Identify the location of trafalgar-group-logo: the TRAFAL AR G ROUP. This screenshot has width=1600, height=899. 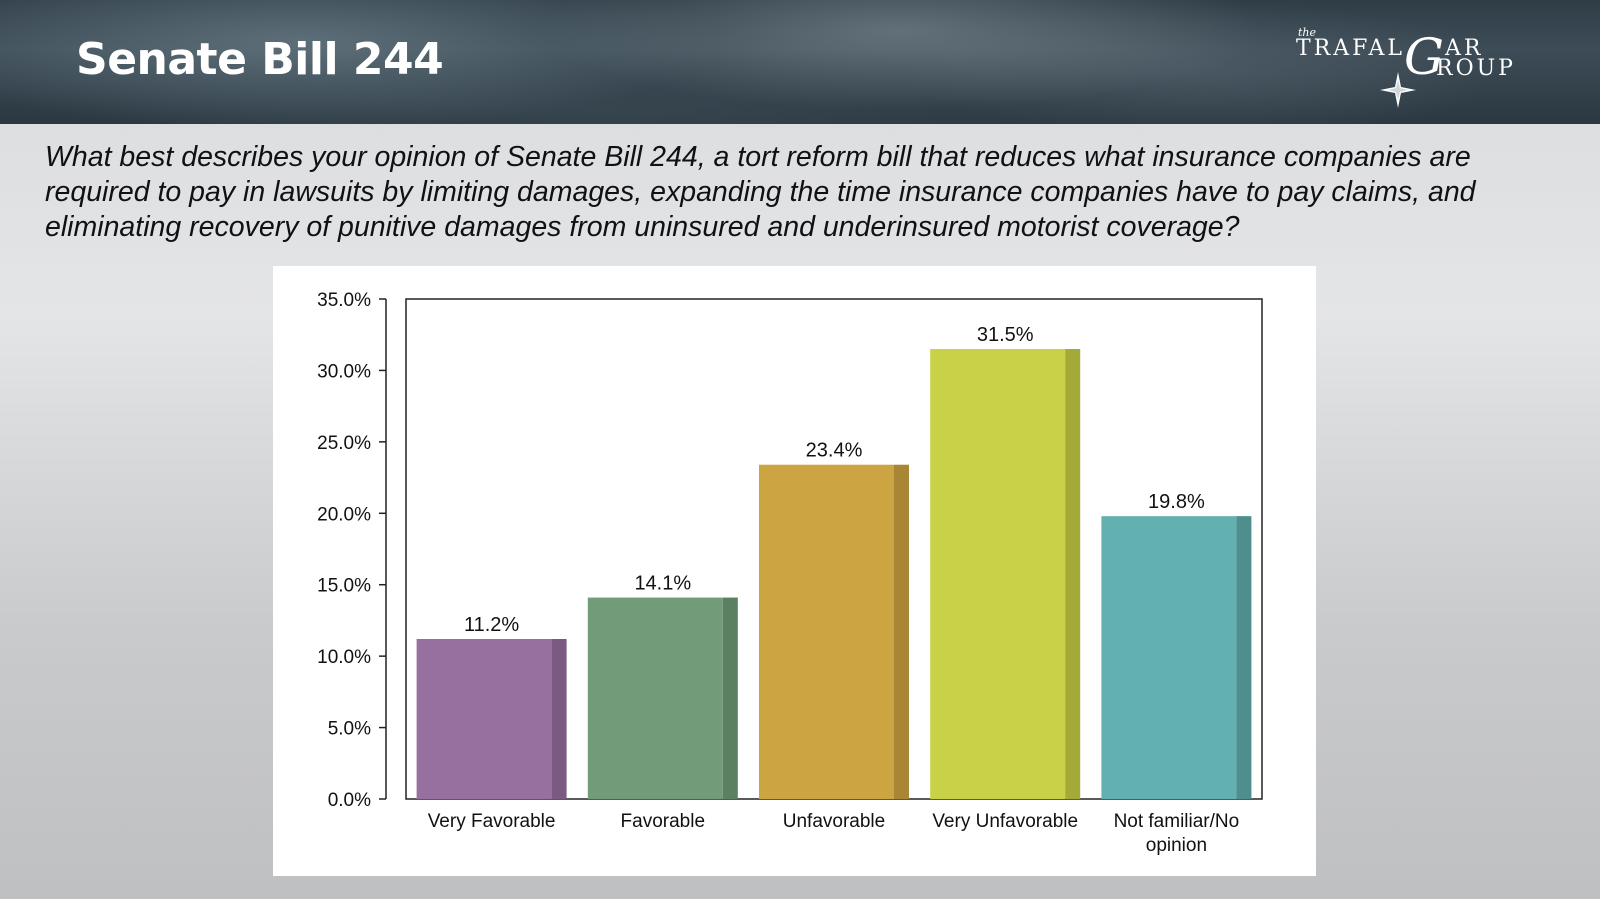
(1416, 66).